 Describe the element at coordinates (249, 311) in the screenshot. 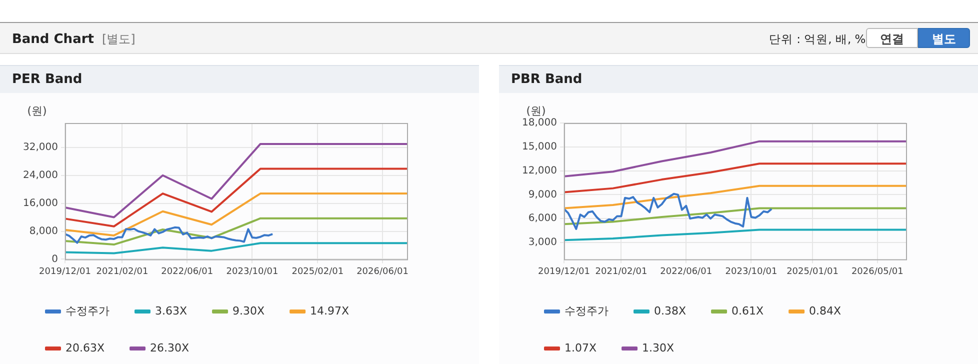

I see `legend-label: 9.30X` at that location.